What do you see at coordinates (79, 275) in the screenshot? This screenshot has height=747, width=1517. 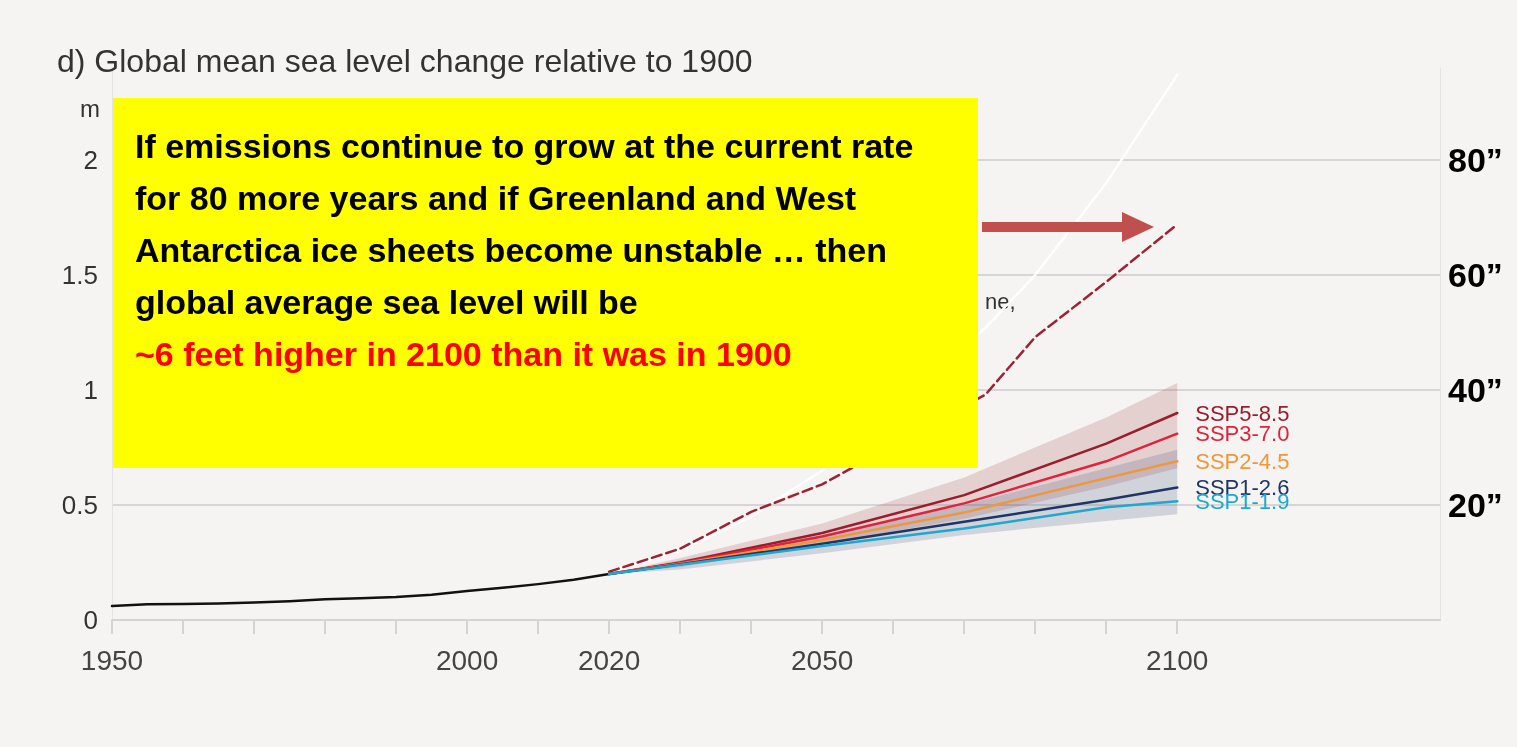 I see `y-tick-label: 1.5` at bounding box center [79, 275].